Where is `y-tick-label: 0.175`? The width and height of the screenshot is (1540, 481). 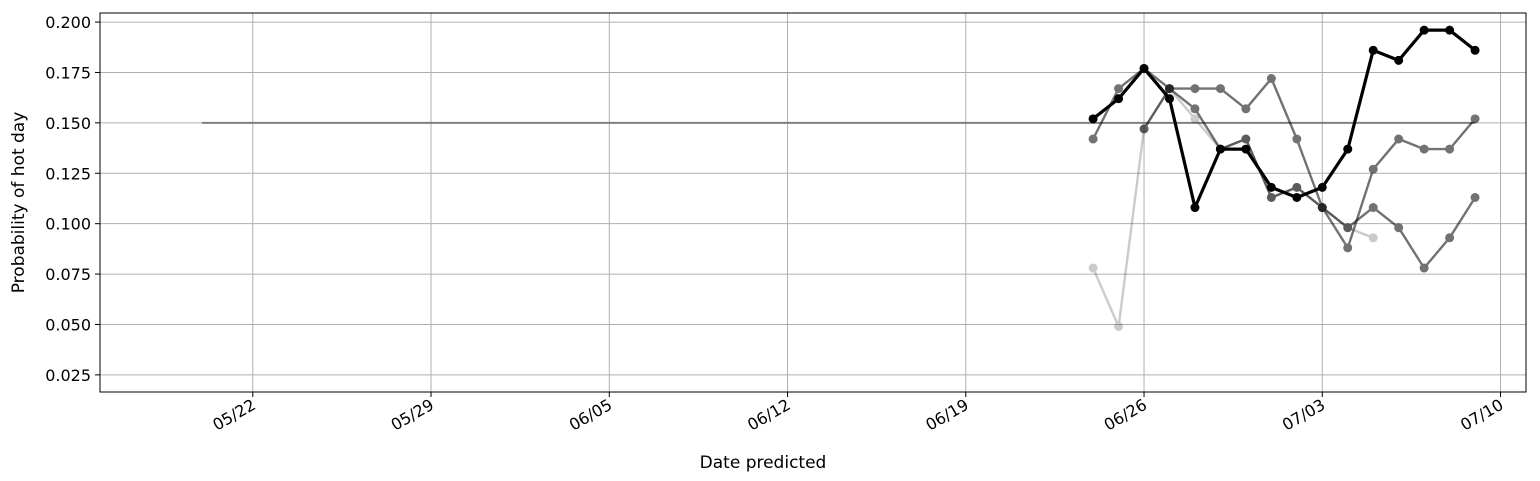 y-tick-label: 0.175 is located at coordinates (68, 72).